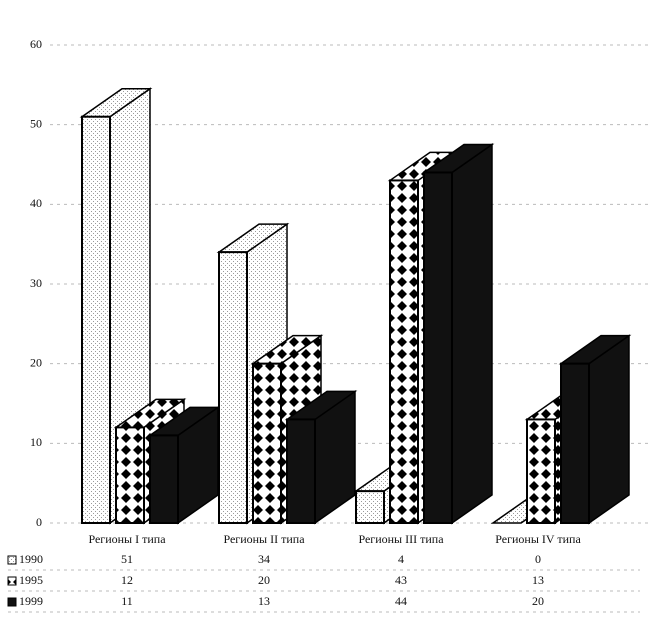 Image resolution: width=666 pixels, height=617 pixels. What do you see at coordinates (39, 522) in the screenshot?
I see `y-tick-label: 0` at bounding box center [39, 522].